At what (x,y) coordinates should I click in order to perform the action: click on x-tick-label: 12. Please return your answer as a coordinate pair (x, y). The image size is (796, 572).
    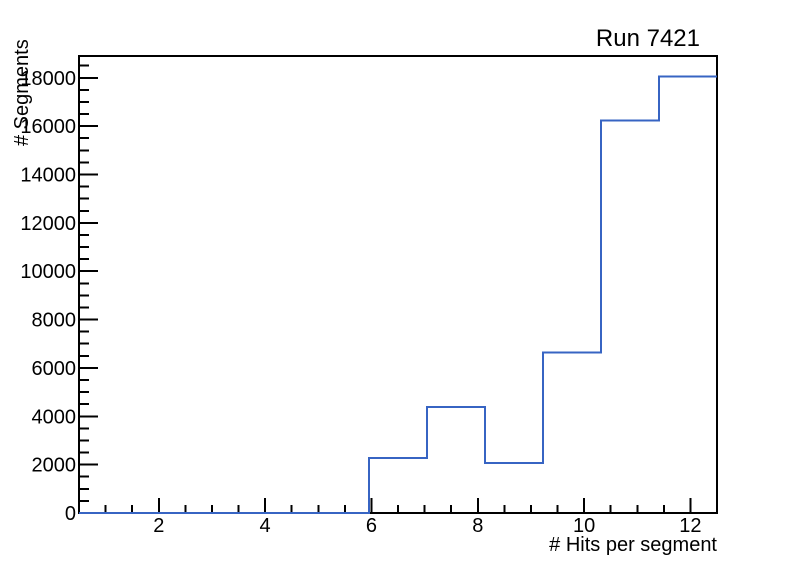
    Looking at the image, I should click on (690, 526).